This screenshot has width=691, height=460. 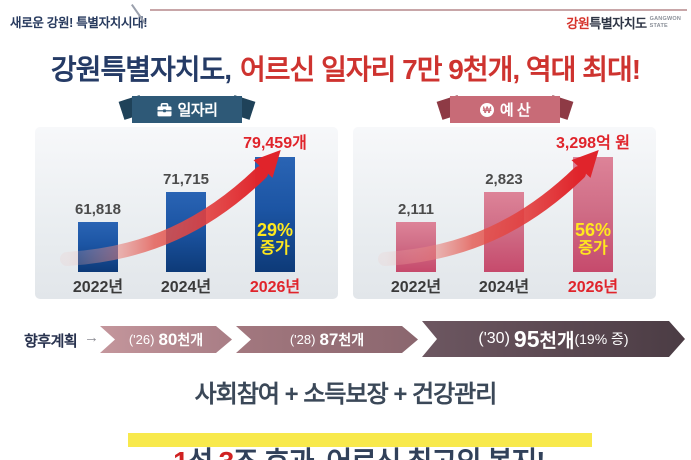 What do you see at coordinates (416, 287) in the screenshot?
I see `budget-xlabel-2022: 2022년` at bounding box center [416, 287].